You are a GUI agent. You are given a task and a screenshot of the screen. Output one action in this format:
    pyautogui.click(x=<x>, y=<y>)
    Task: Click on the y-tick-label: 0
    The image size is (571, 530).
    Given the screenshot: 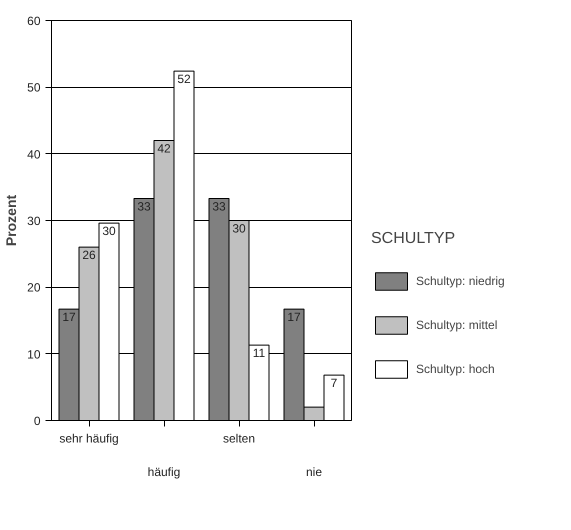 What is the action you would take?
    pyautogui.click(x=37, y=421)
    